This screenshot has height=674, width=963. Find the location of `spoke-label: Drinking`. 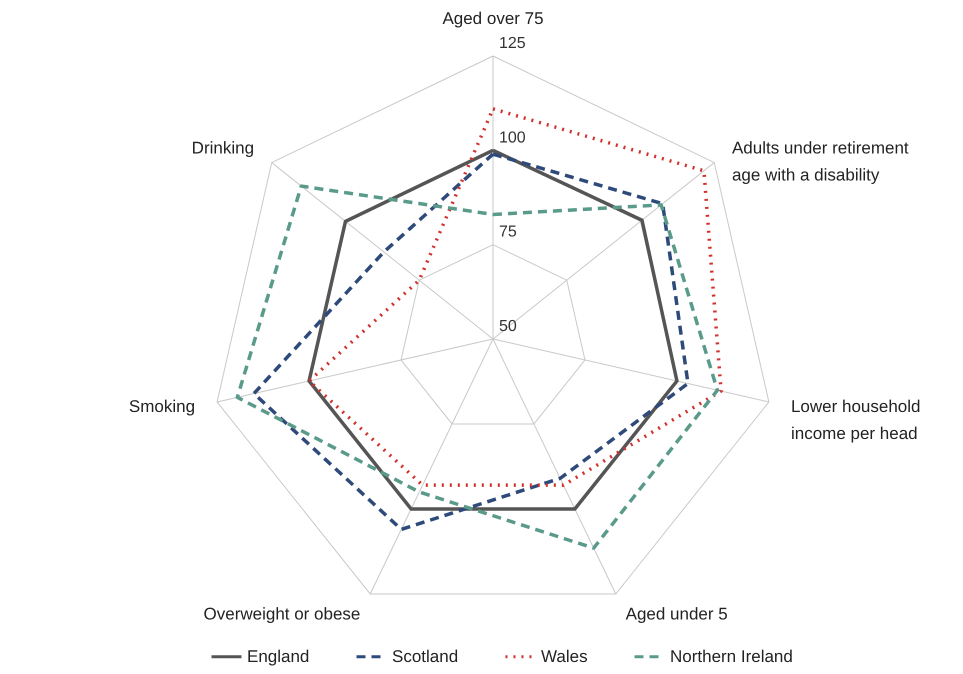

spoke-label: Drinking is located at coordinates (223, 148).